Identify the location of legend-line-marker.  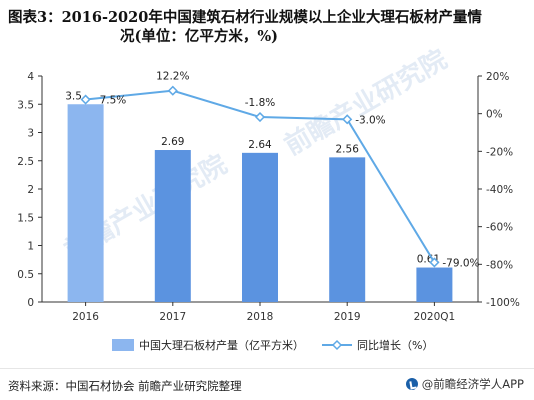
(337, 345).